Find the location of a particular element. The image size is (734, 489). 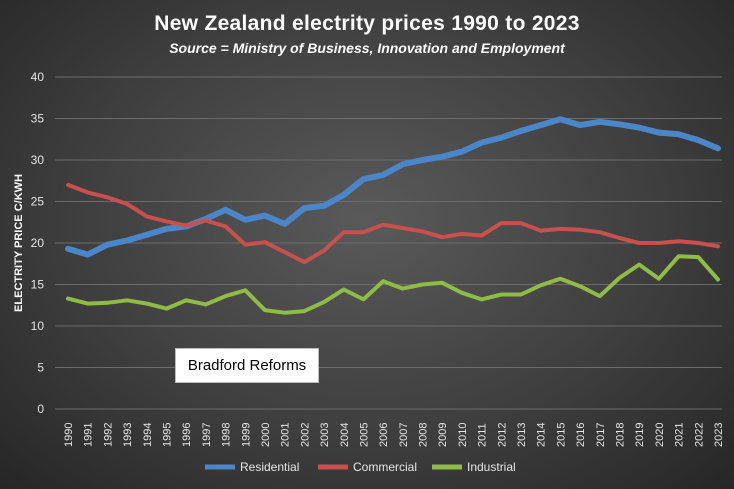

x-tick-label: 2013 is located at coordinates (522, 435).